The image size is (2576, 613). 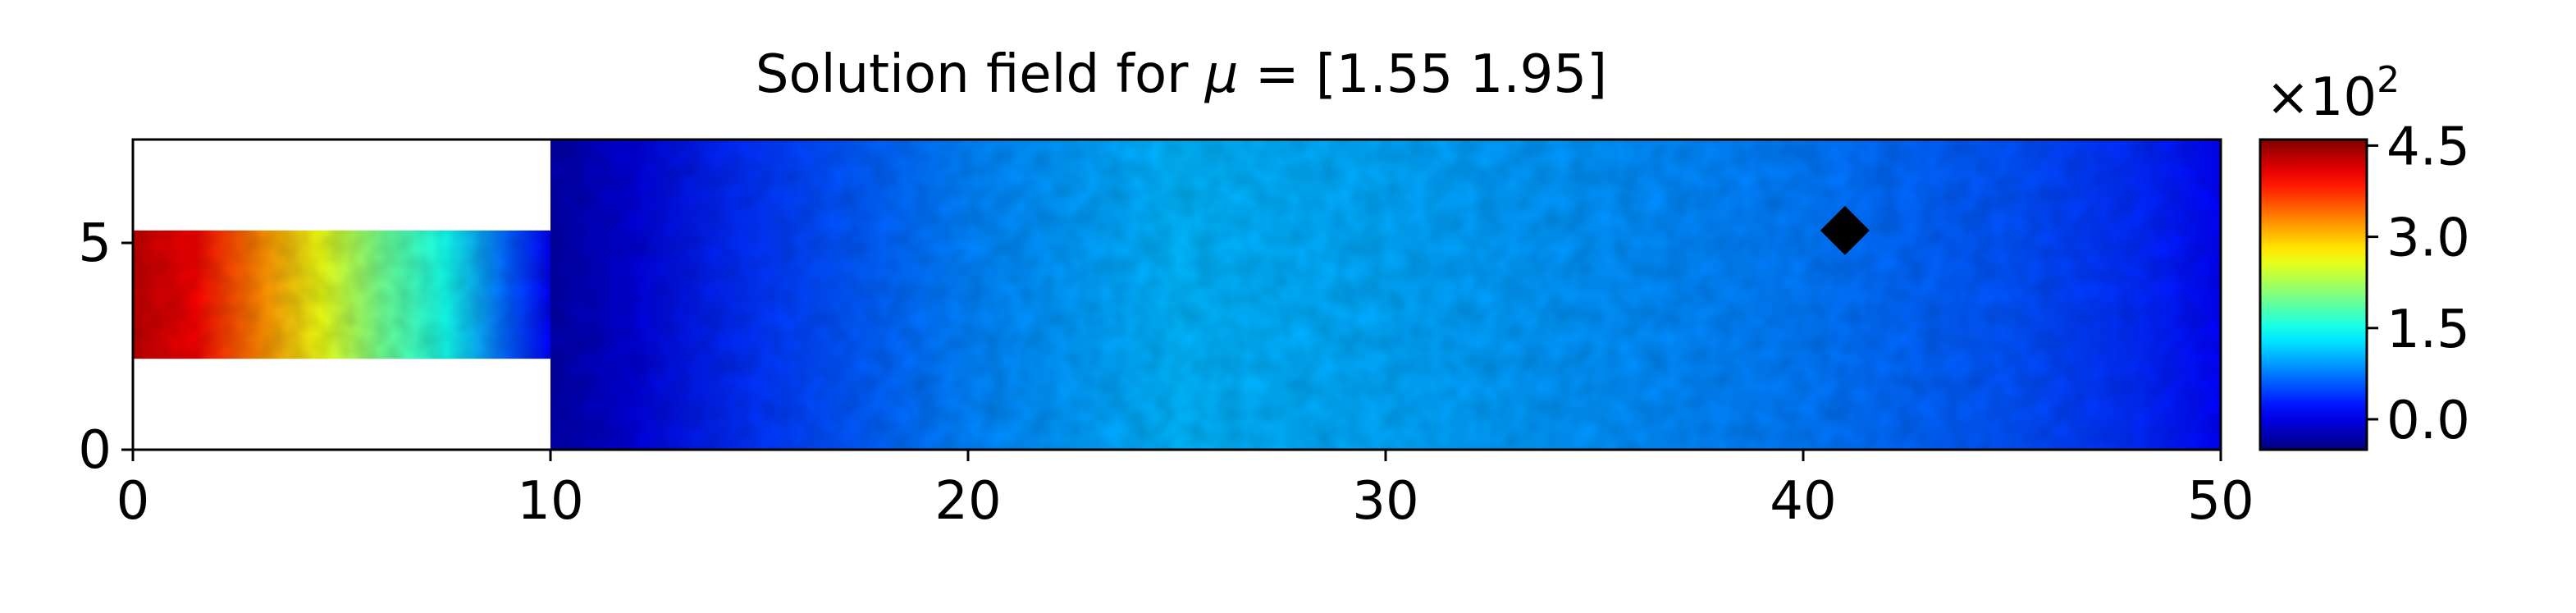 What do you see at coordinates (1182, 74) in the screenshot?
I see `chart-title: Solution field for μ = [1.55 1.95]` at bounding box center [1182, 74].